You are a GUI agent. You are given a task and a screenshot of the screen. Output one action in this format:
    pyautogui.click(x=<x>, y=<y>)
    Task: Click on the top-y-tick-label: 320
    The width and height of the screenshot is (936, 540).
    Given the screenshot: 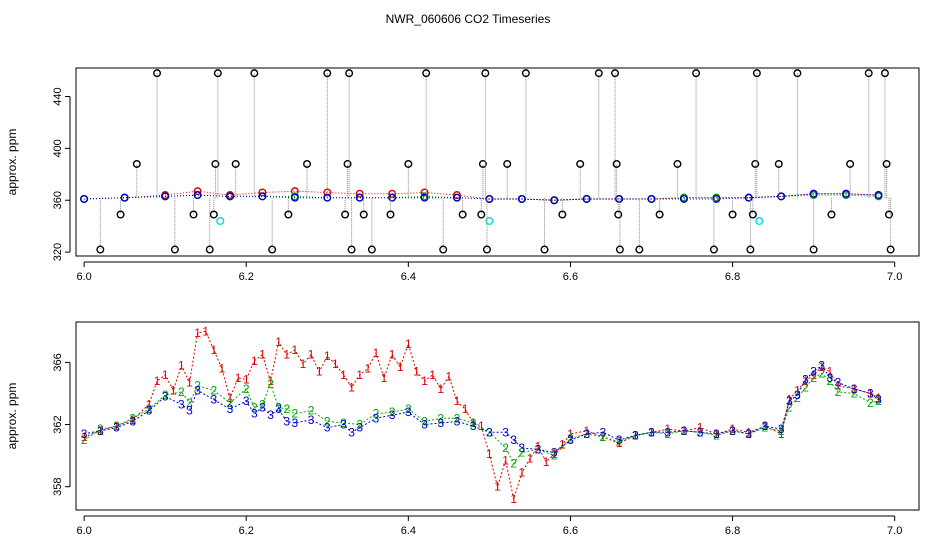 What is the action you would take?
    pyautogui.click(x=58, y=252)
    